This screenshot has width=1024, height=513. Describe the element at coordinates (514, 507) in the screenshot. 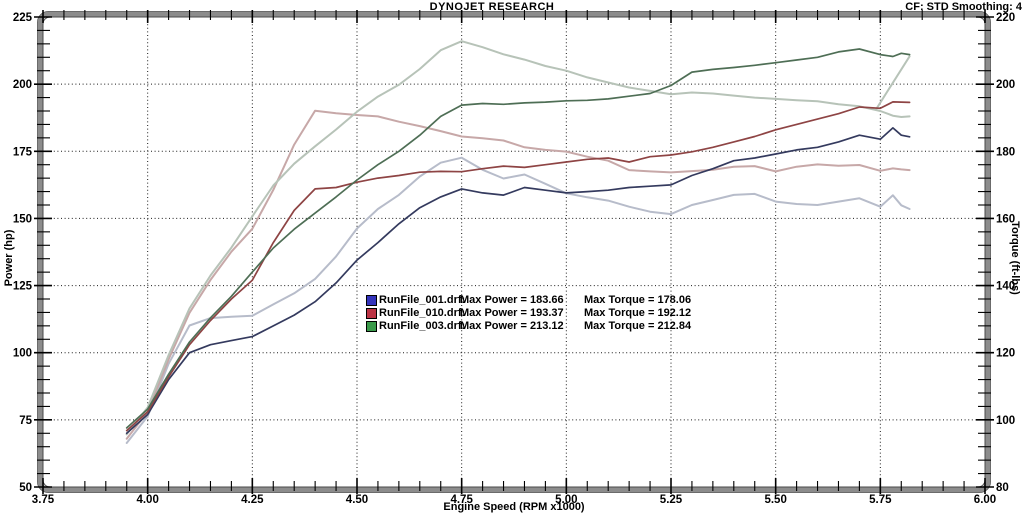

I see `rpm-axis-title: Engine Speed (RPM x1000)` at that location.